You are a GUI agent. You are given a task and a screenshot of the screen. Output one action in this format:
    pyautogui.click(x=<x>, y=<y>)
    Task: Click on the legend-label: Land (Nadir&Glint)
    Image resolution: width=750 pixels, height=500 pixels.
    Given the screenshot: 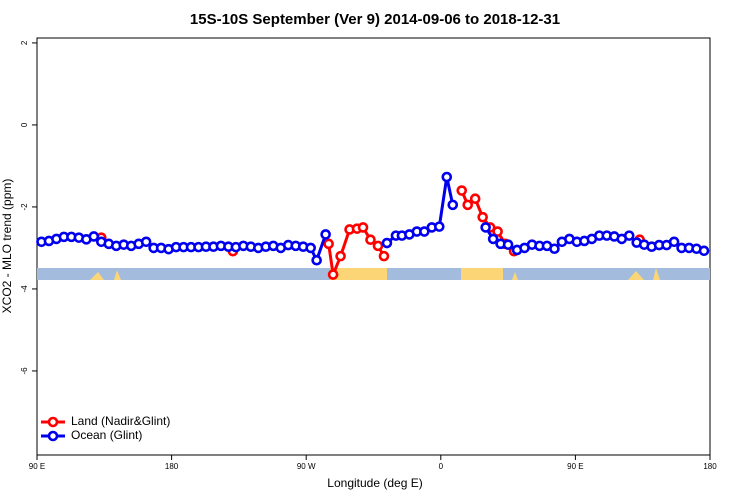 What is the action you would take?
    pyautogui.click(x=120, y=421)
    